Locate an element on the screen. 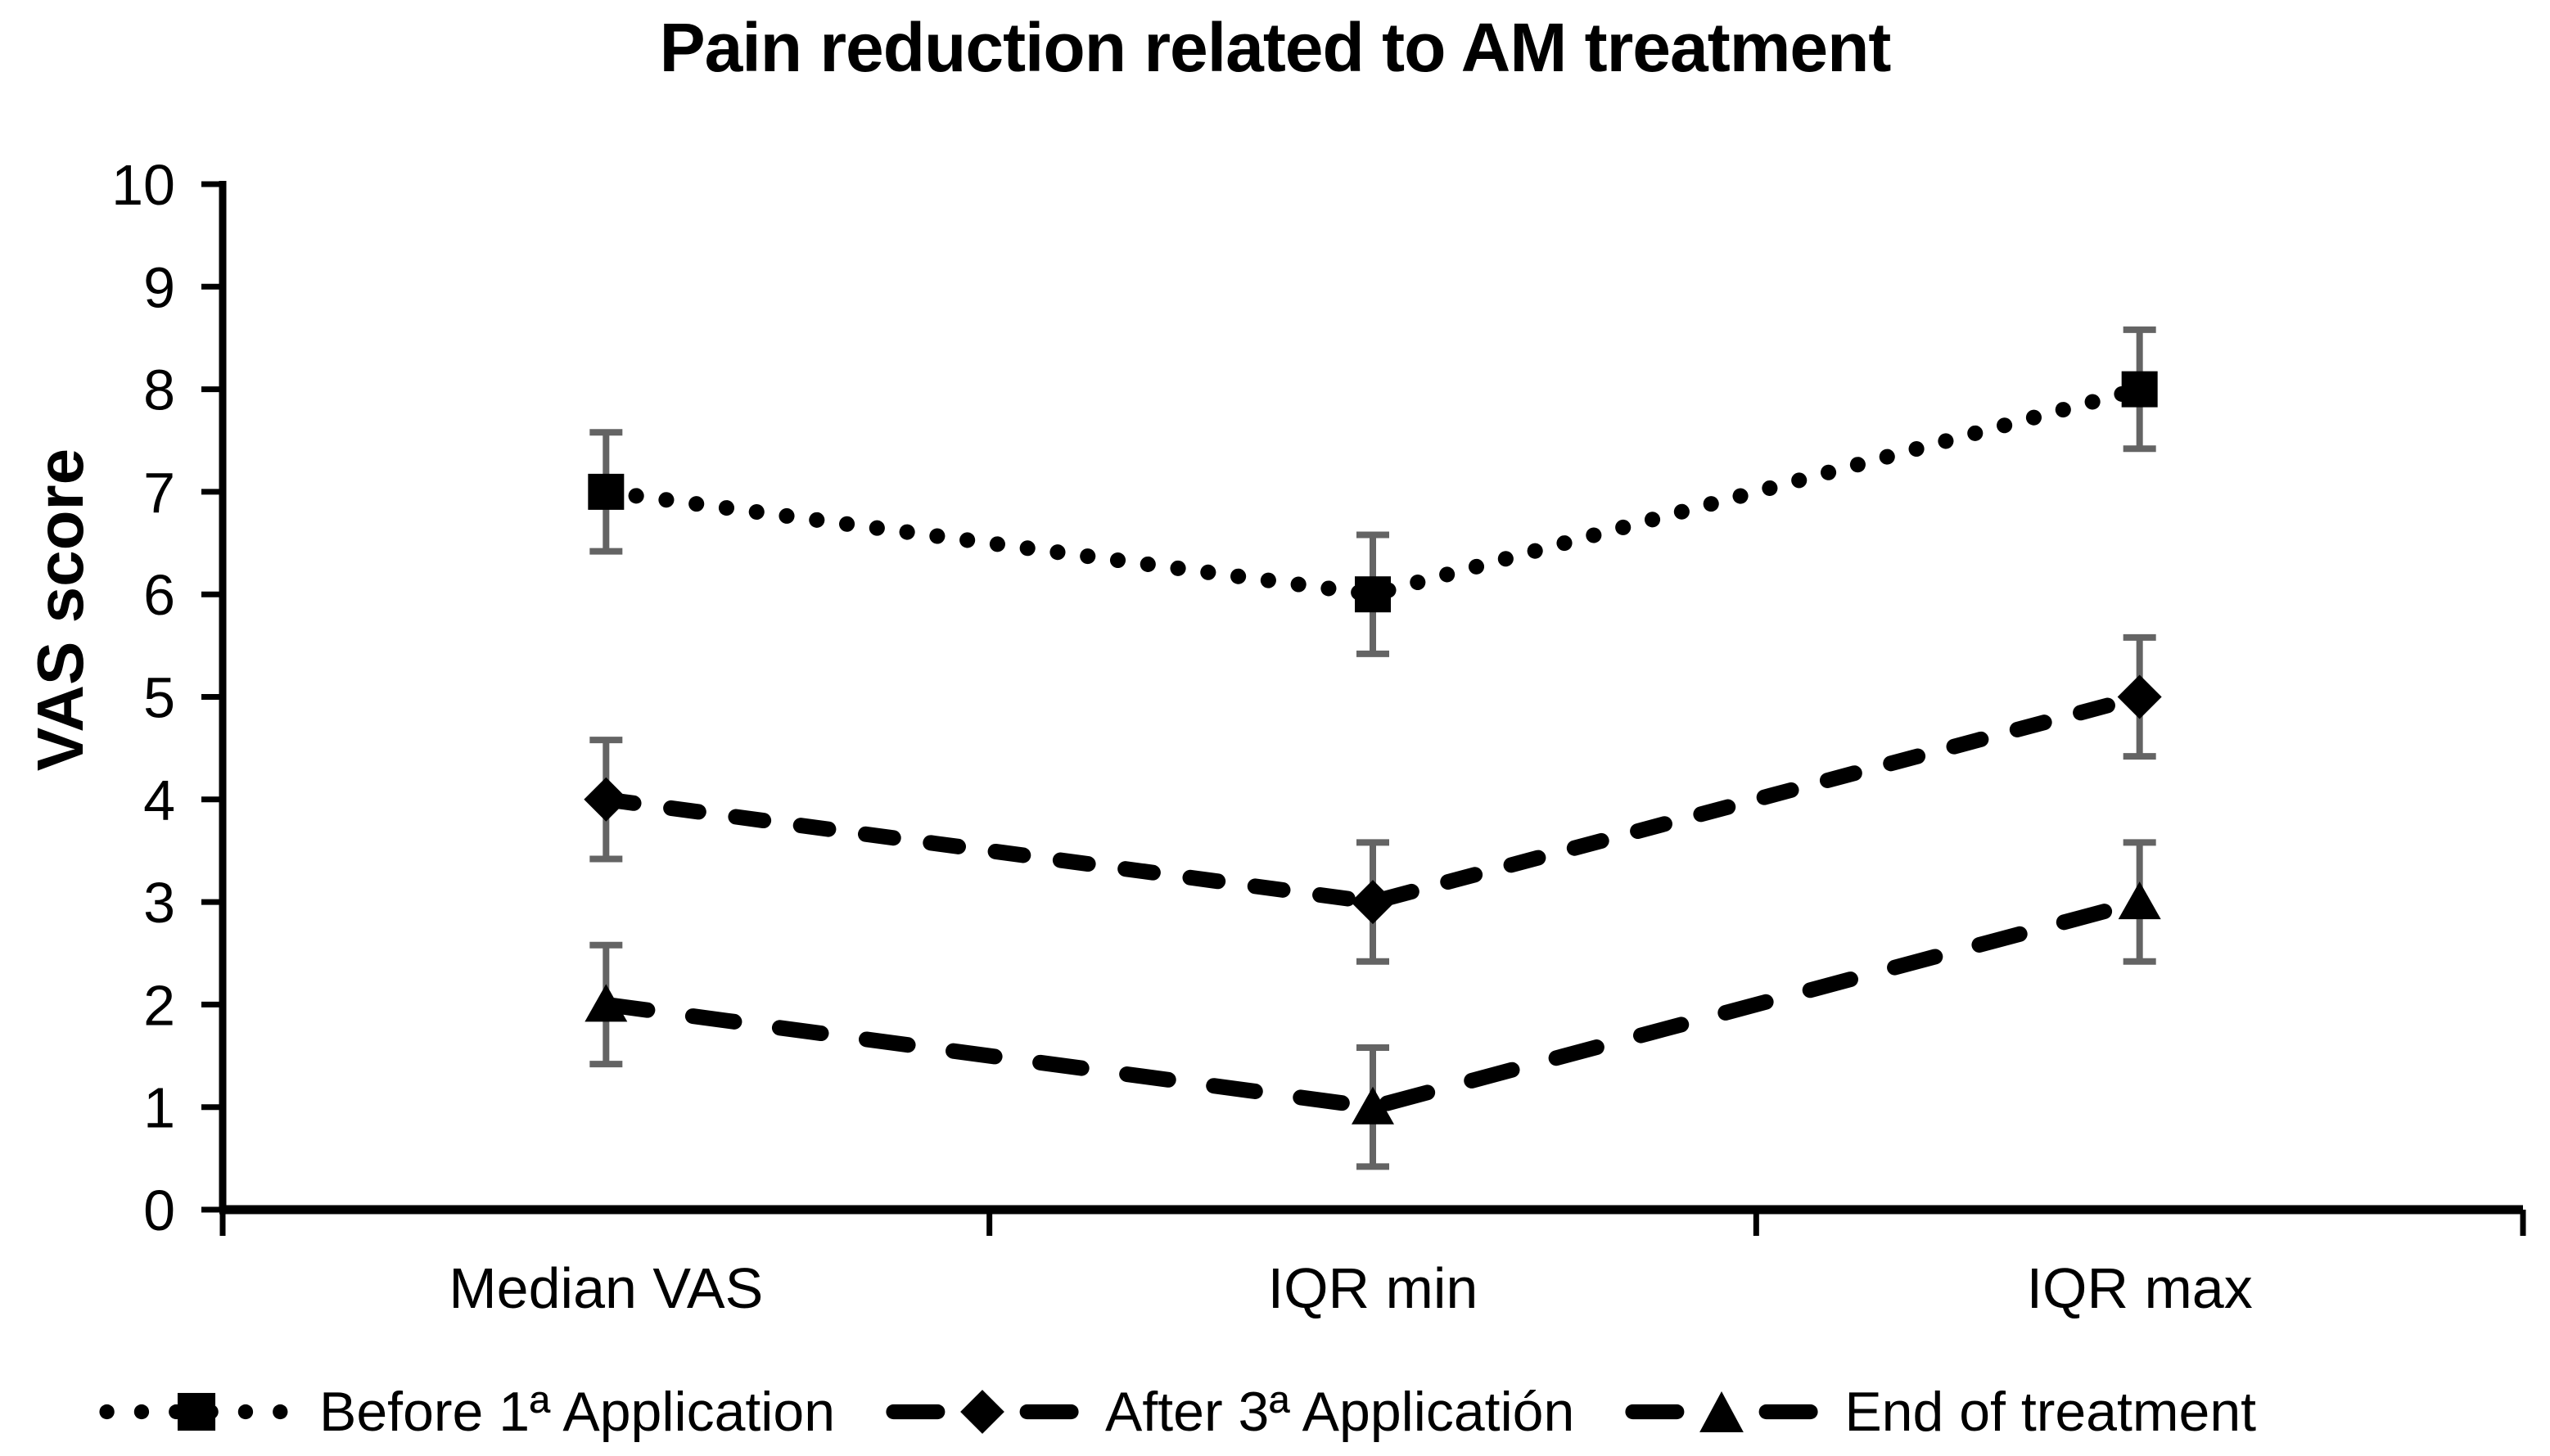 The width and height of the screenshot is (2550, 1456). y-axis-tick-label: 8 is located at coordinates (159, 390).